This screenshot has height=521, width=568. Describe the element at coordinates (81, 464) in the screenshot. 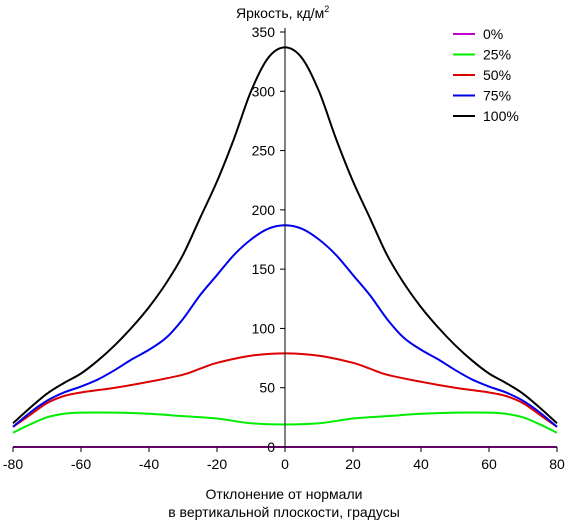

I see `x-tick-label: -60` at that location.